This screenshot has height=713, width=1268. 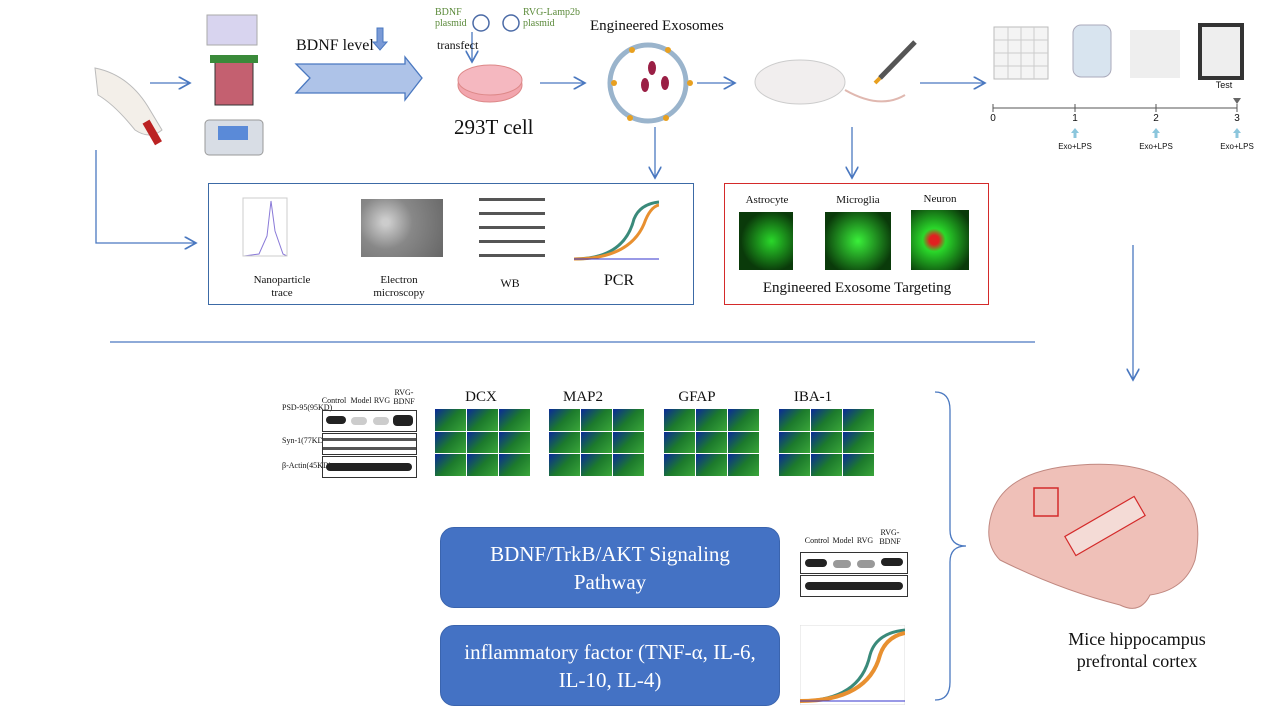 What do you see at coordinates (335, 45) in the screenshot?
I see `bdnf-level-label: BDNF level` at bounding box center [335, 45].